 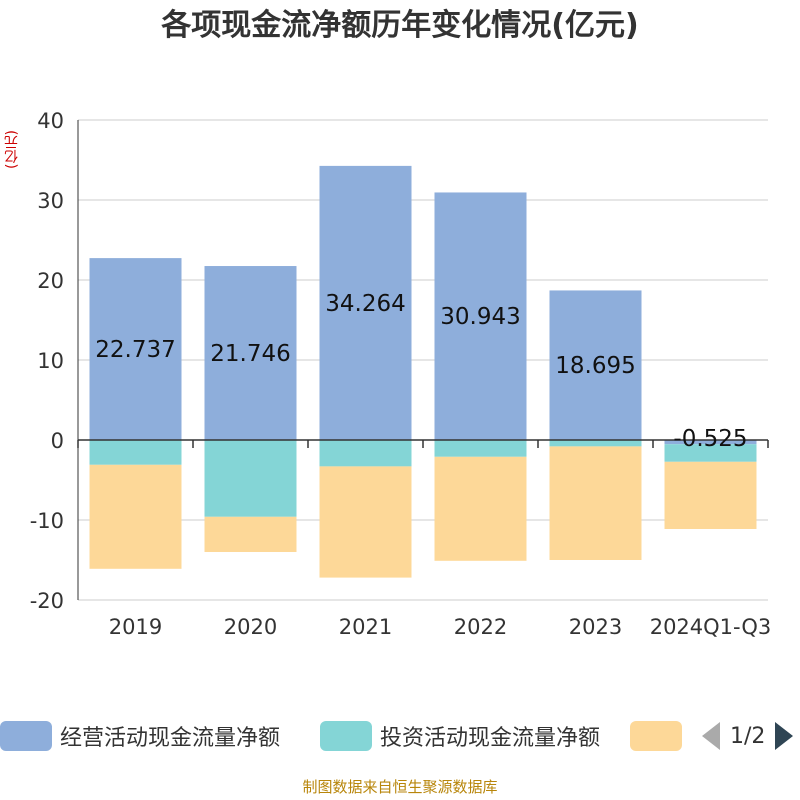 I want to click on y-tick-label: 0, so click(x=57, y=441).